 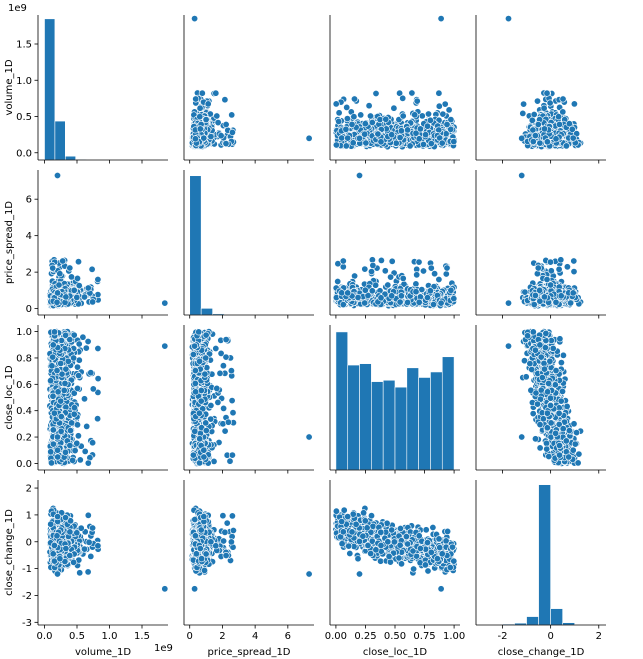 What do you see at coordinates (24, 45) in the screenshot?
I see `y-tick-label: 1.5` at bounding box center [24, 45].